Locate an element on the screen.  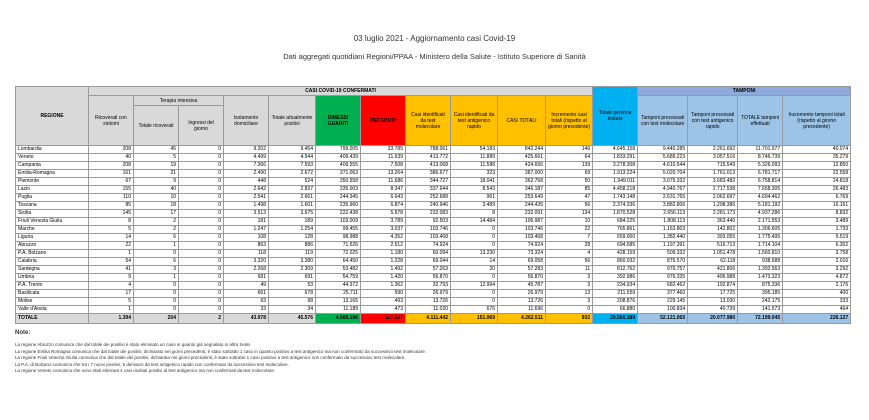
cell: 208.876 is located at coordinates (615, 301).